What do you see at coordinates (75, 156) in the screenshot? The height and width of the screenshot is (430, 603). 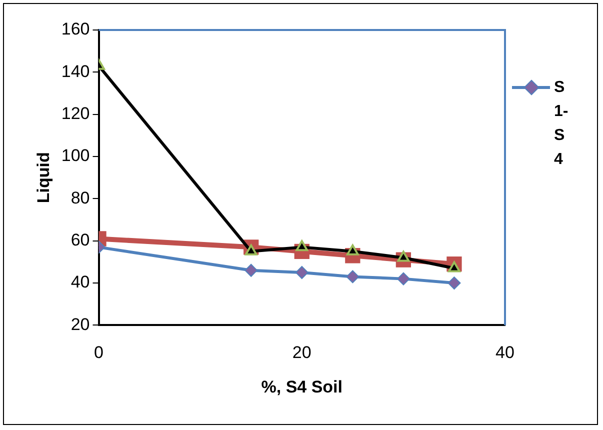 I see `y-tick-label: 100` at bounding box center [75, 156].